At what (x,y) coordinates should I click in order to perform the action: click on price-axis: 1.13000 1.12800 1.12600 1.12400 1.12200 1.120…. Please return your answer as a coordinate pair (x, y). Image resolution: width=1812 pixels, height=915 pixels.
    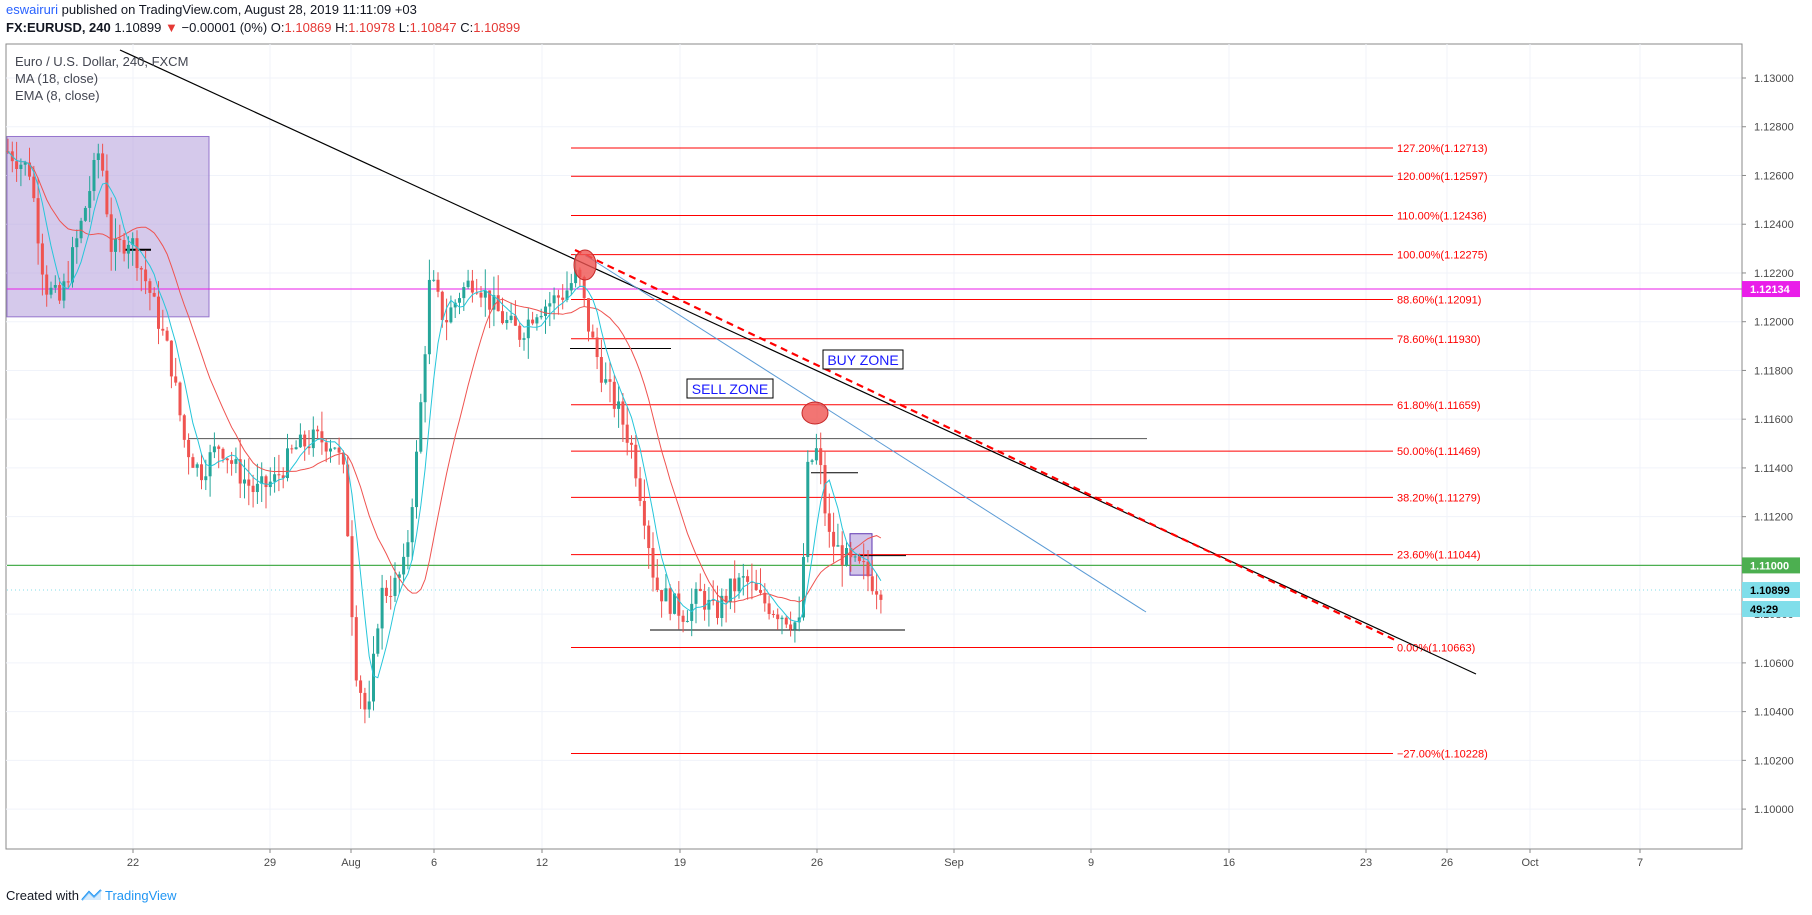
    Looking at the image, I should click on (1767, 446).